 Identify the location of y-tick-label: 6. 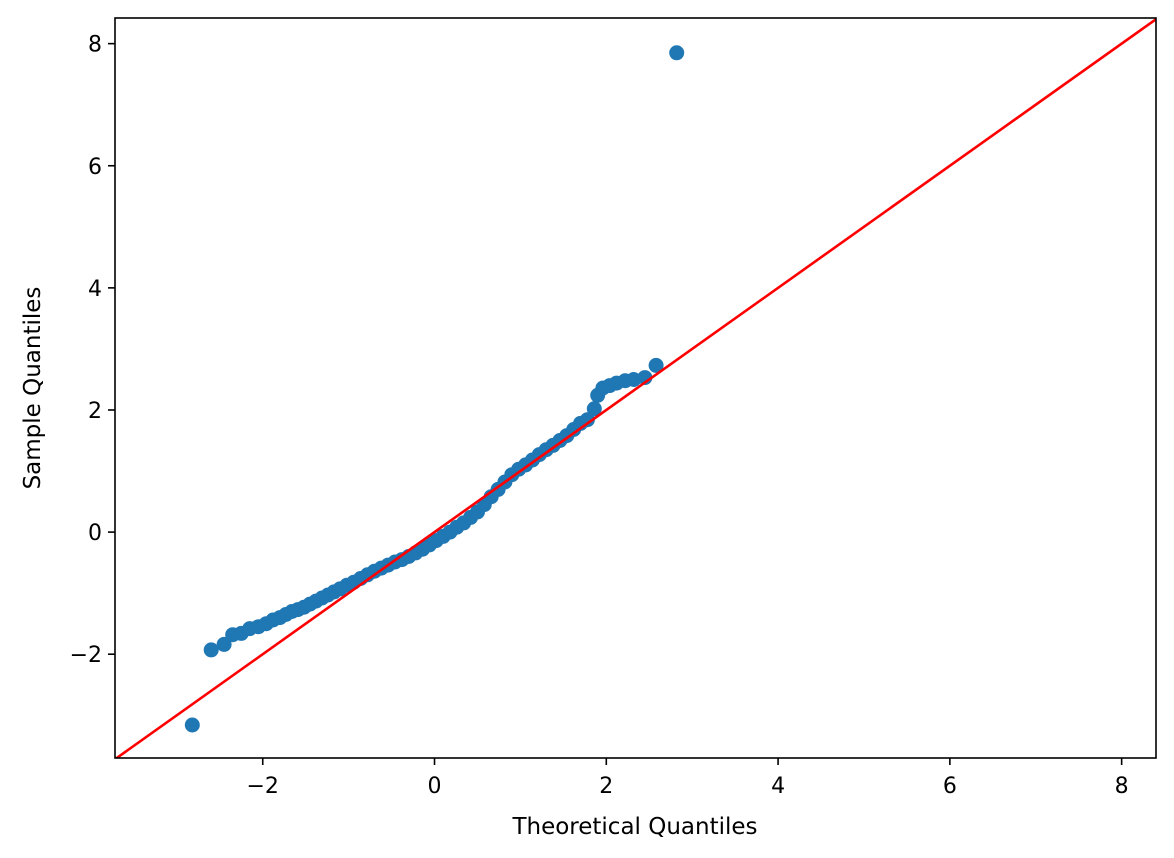
(95, 167).